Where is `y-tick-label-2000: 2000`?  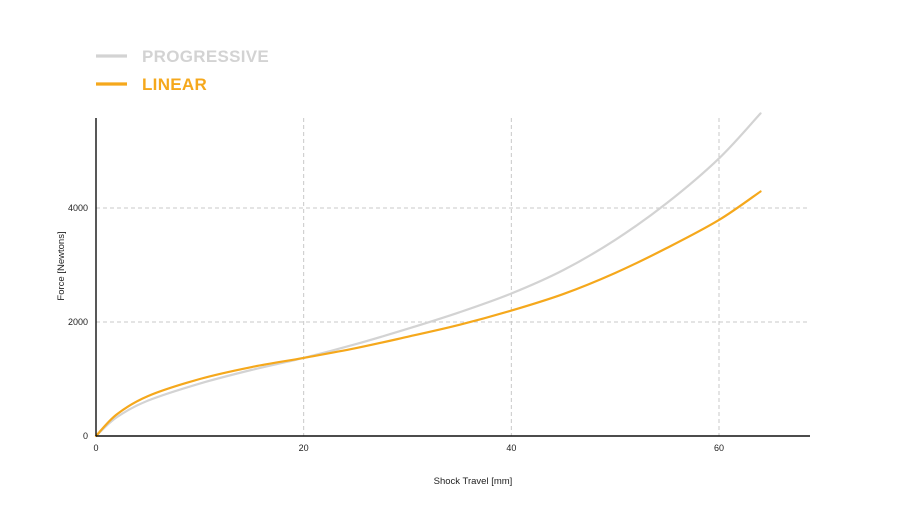
y-tick-label-2000: 2000 is located at coordinates (78, 322).